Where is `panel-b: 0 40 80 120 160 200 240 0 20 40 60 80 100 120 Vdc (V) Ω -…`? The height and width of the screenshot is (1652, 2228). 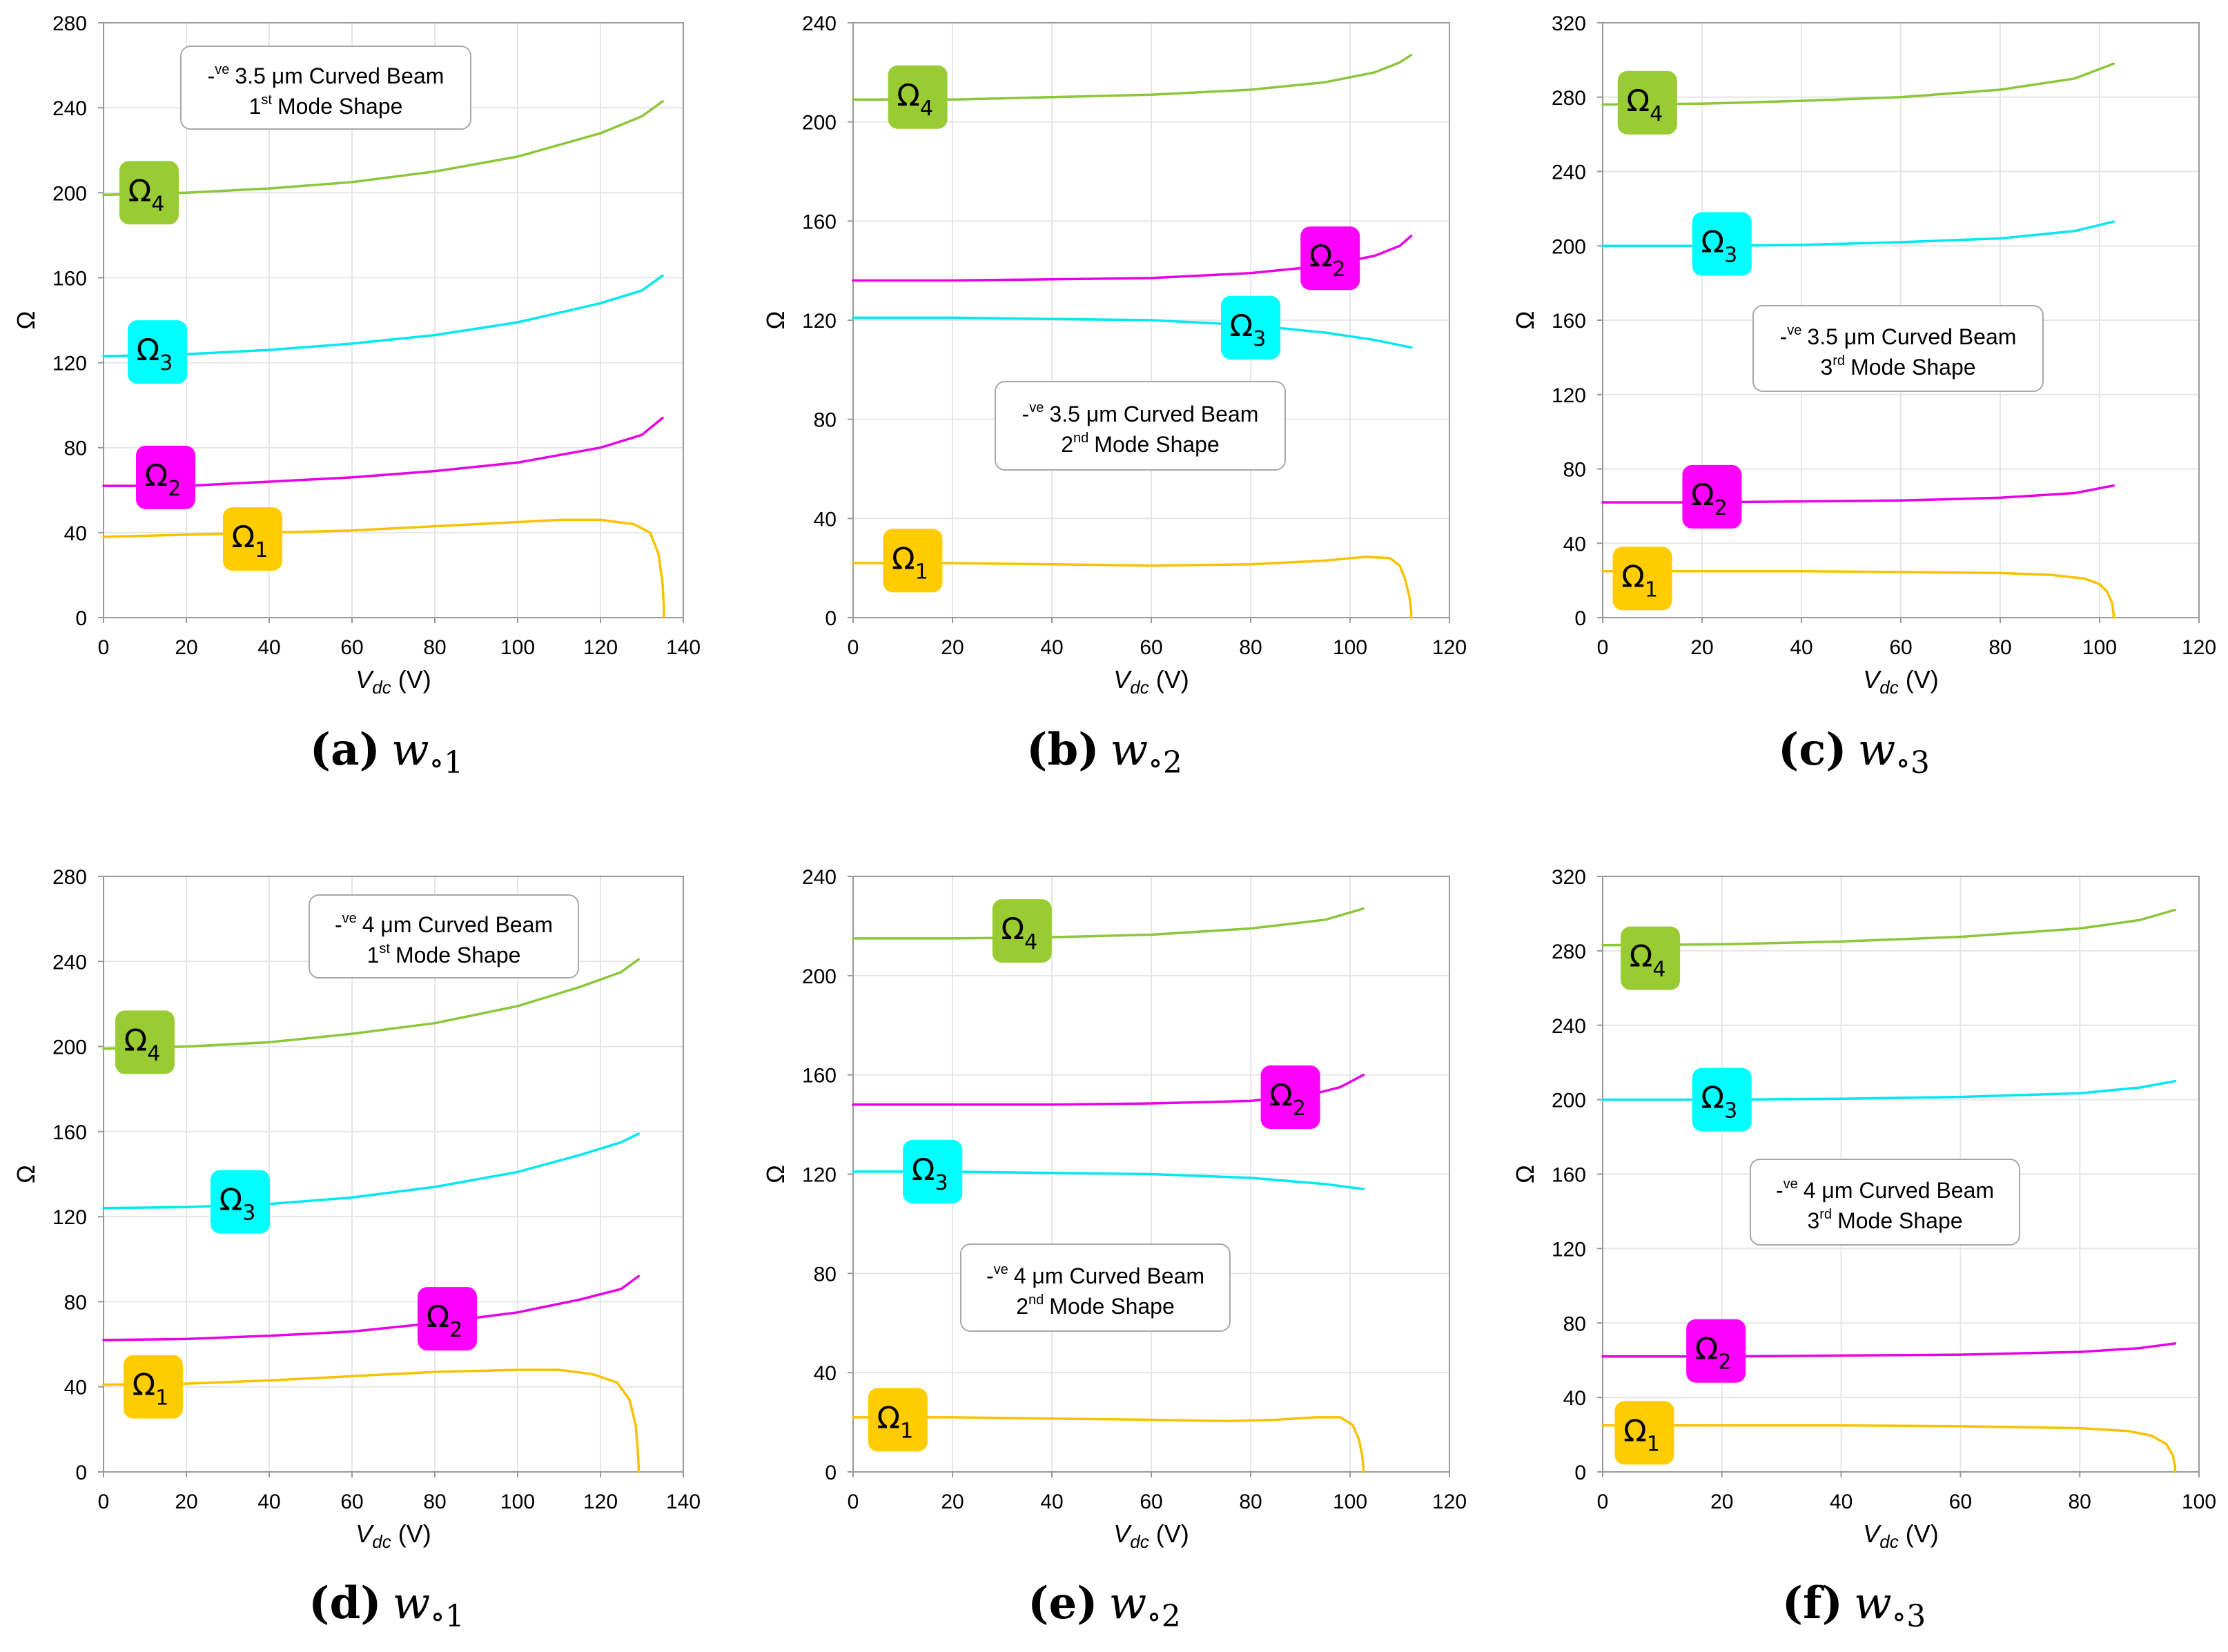
panel-b: 0 40 80 120 160 200 240 0 20 40 60 80 100 120 Vdc (V) Ω -… is located at coordinates (1114, 396).